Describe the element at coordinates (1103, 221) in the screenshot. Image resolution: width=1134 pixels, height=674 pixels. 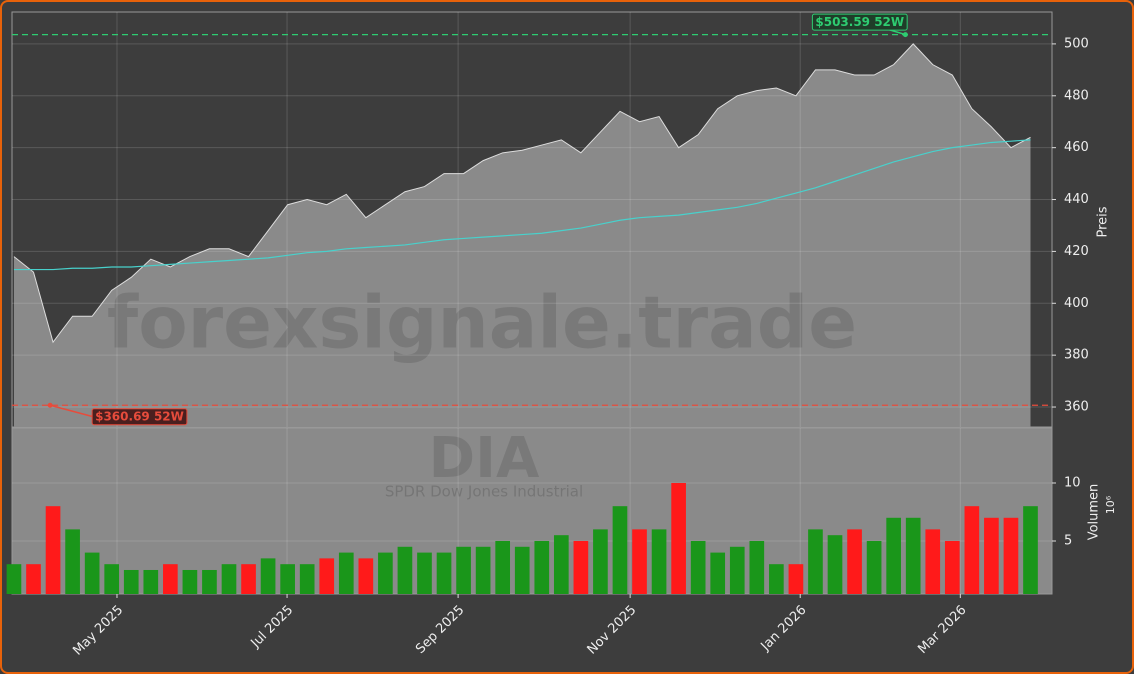
I see `y-axis-label: Preis` at that location.